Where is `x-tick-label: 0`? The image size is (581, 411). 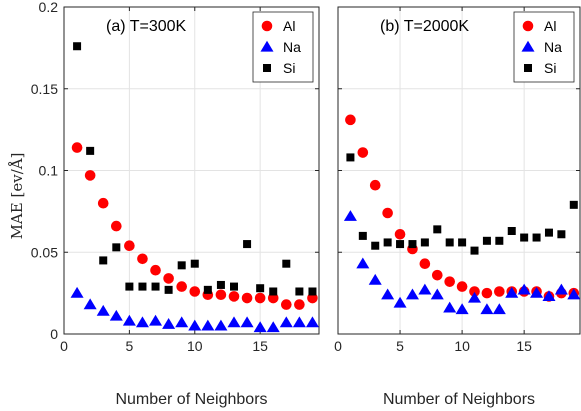 x-tick-label: 0 is located at coordinates (338, 346).